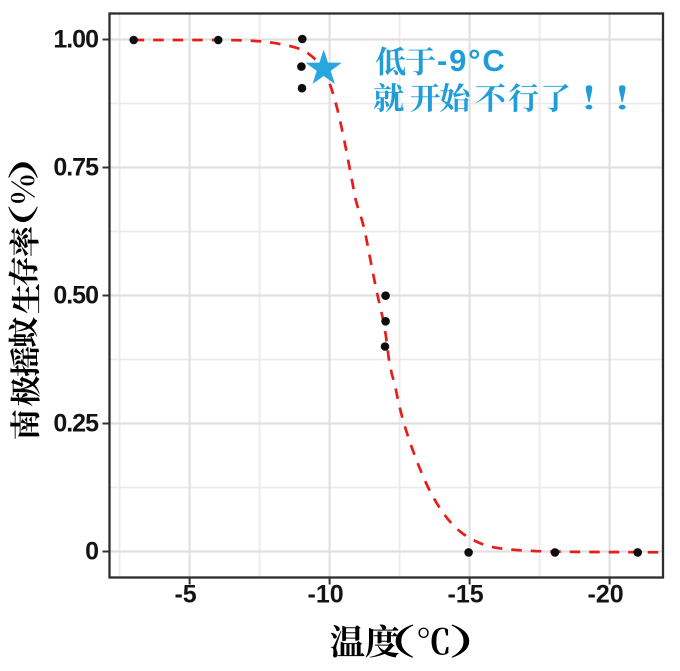 Image resolution: width=680 pixels, height=671 pixels. Describe the element at coordinates (466, 595) in the screenshot. I see `svg-text: -15` at that location.